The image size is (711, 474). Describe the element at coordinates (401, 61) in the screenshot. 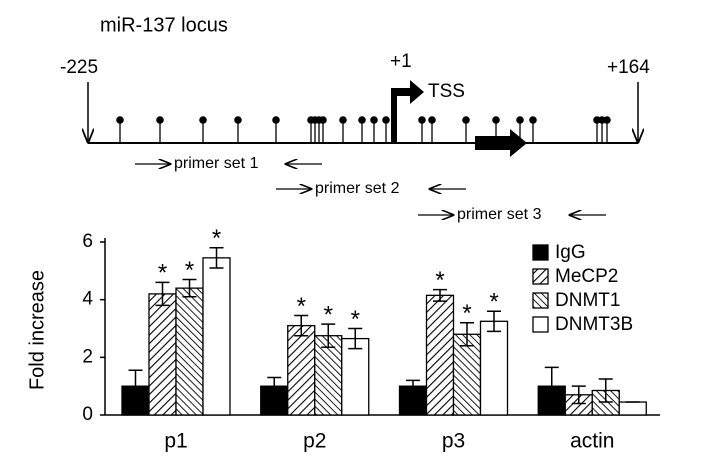

I see `tss-position-label: +1` at that location.